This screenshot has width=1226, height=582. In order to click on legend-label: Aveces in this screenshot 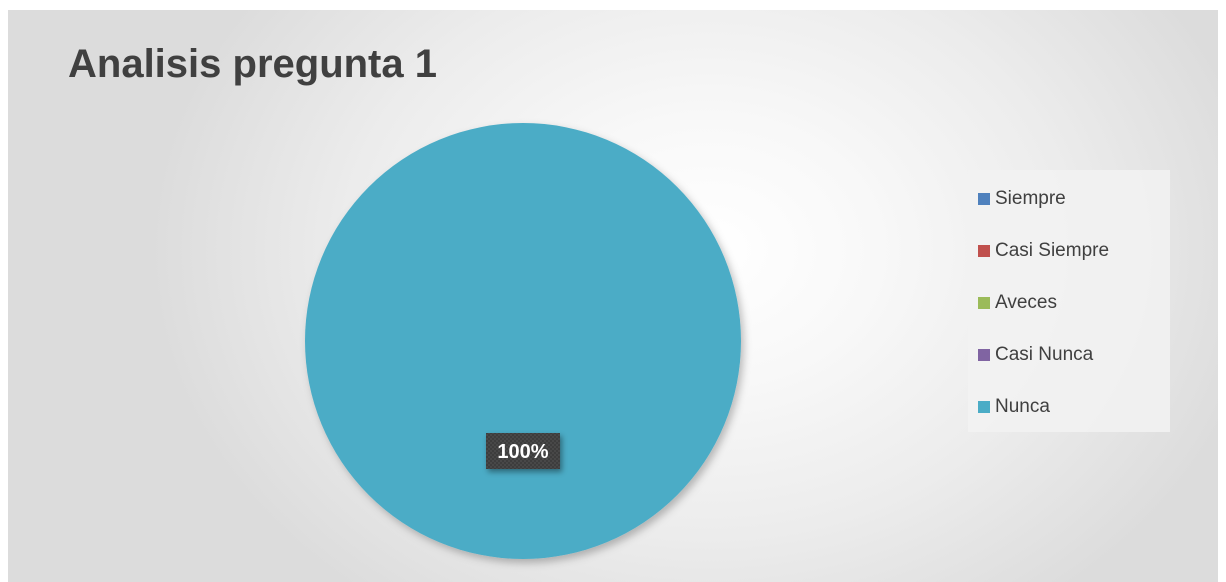, I will do `click(1026, 302)`.